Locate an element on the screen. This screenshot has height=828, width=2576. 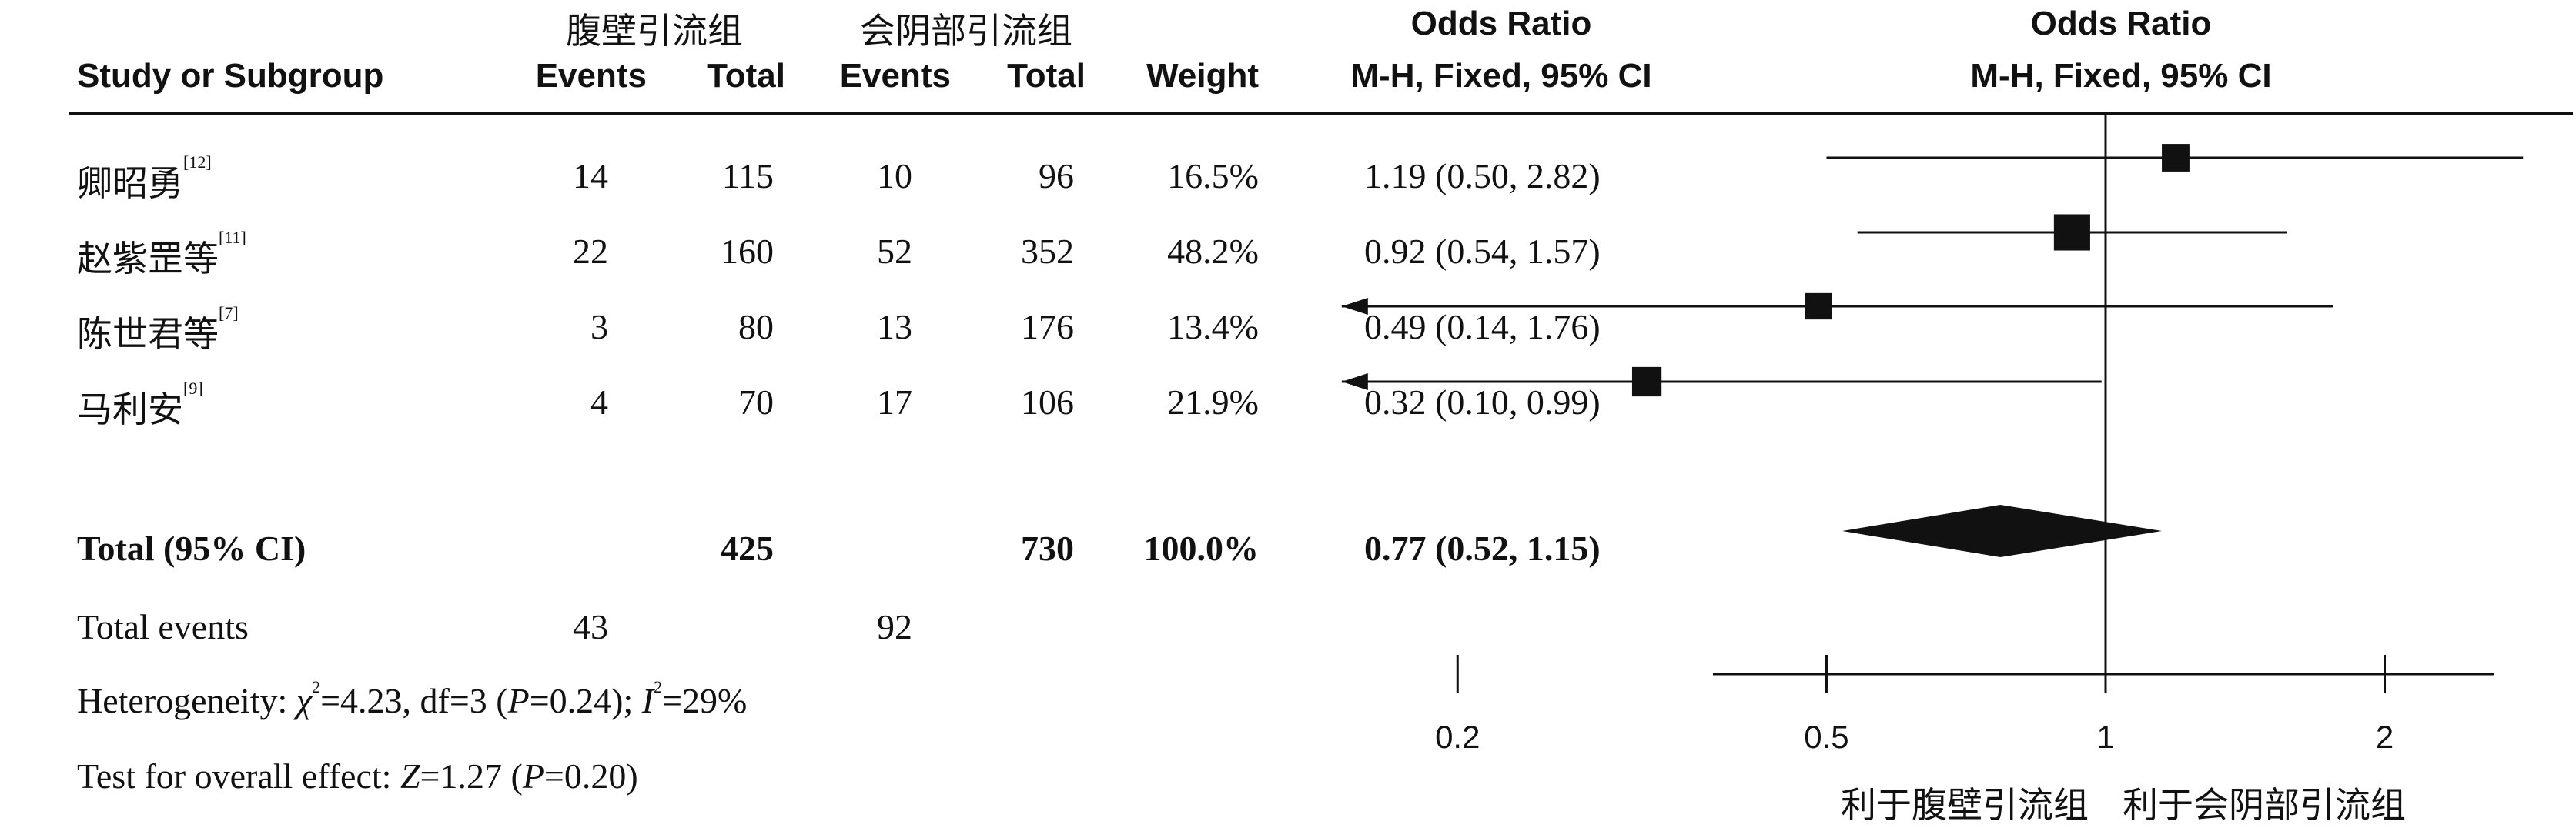
total1-cell: 160 is located at coordinates (748, 252).